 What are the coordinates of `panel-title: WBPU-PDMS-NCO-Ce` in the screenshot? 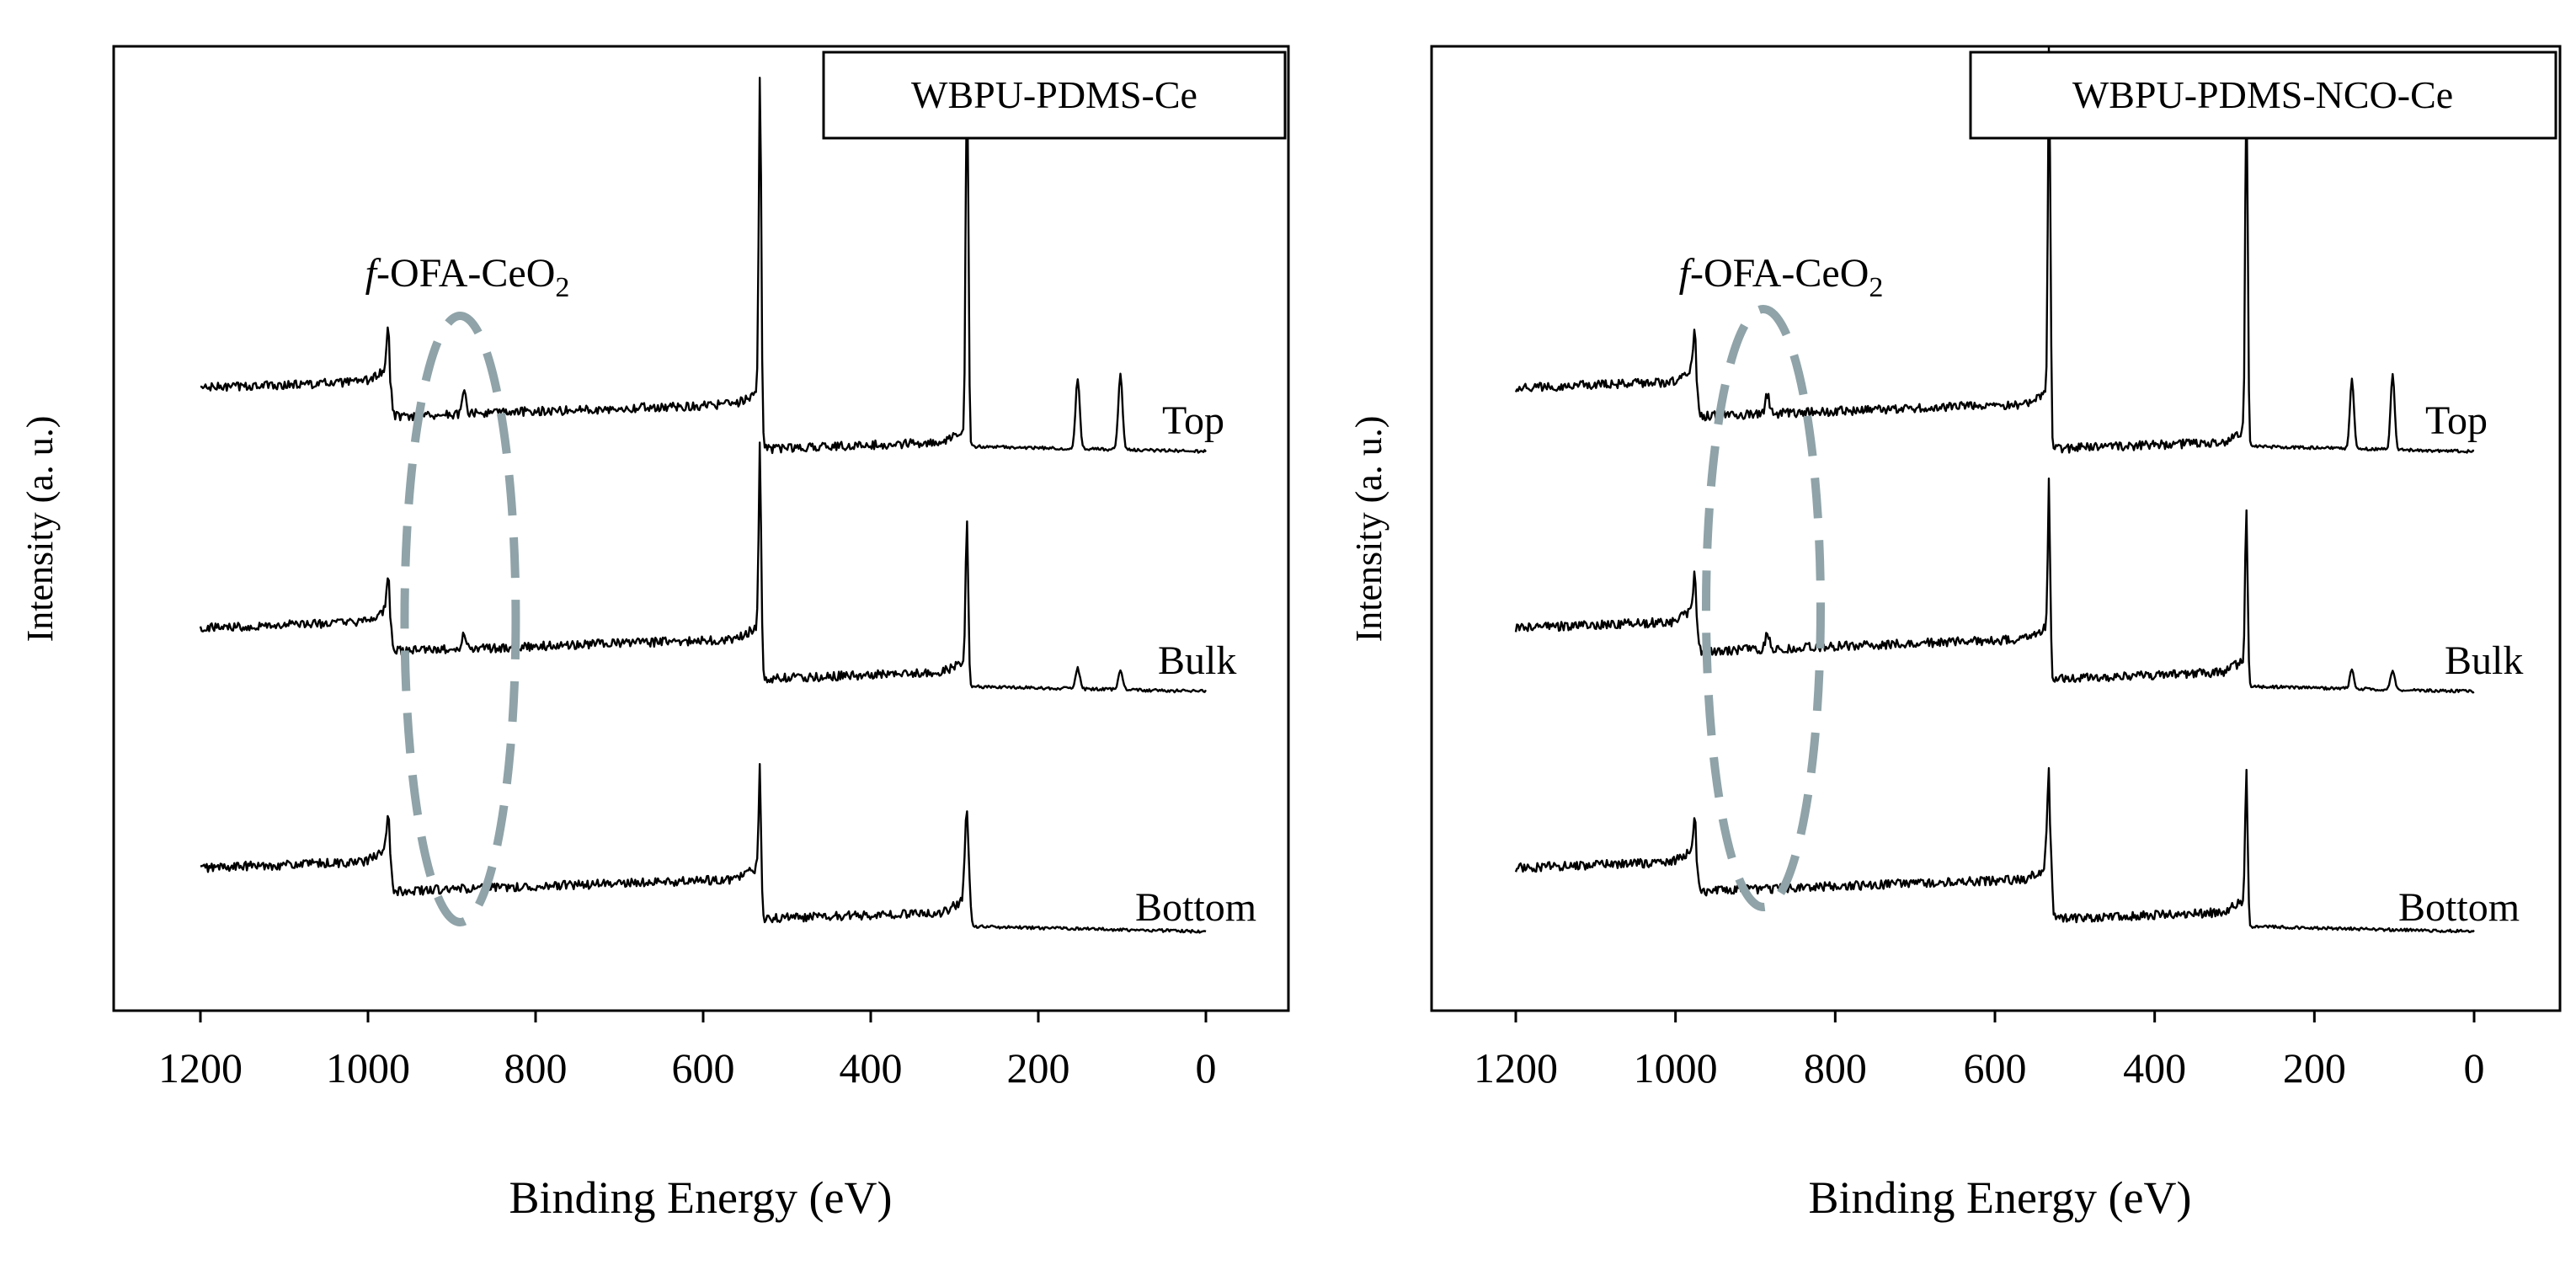 It's located at (2262, 94).